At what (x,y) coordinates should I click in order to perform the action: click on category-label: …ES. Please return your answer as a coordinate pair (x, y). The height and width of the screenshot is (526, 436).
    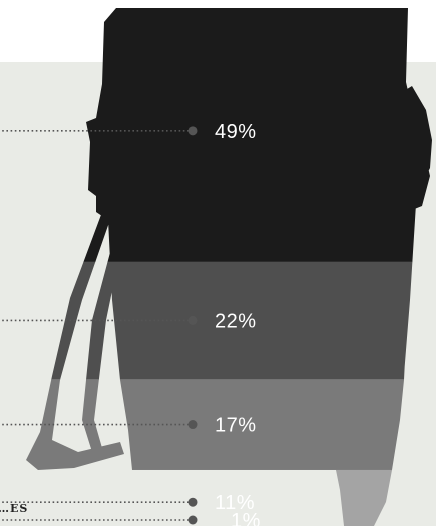
    Looking at the image, I should click on (14, 508).